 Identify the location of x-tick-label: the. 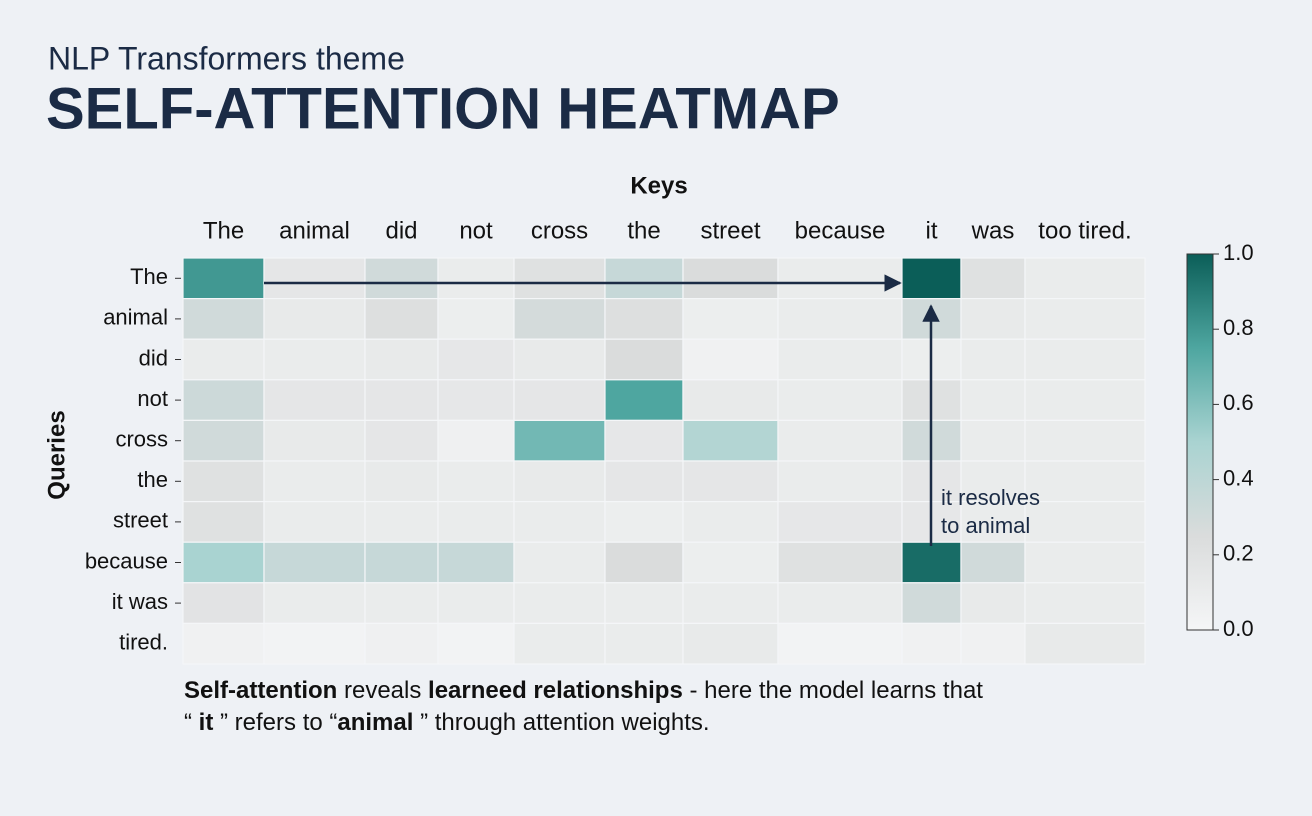
(643, 230).